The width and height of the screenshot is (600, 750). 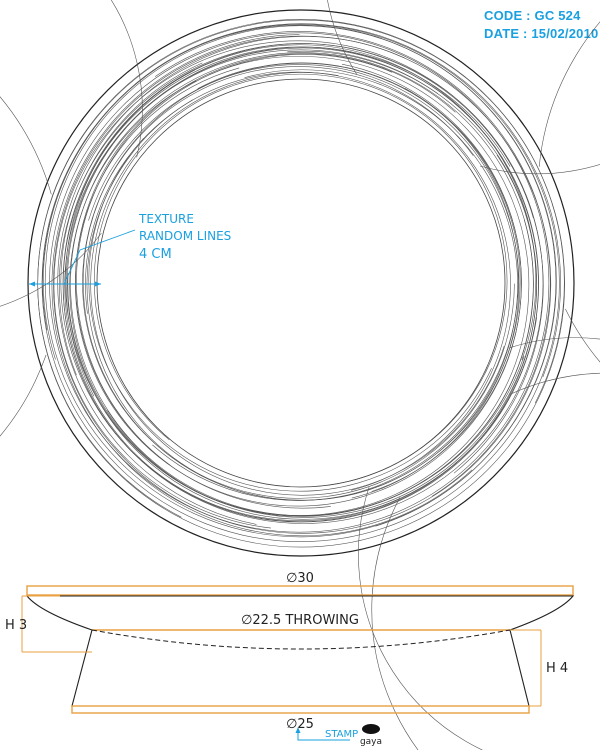 What do you see at coordinates (300, 724) in the screenshot?
I see `base-diameter-label: ∅25` at bounding box center [300, 724].